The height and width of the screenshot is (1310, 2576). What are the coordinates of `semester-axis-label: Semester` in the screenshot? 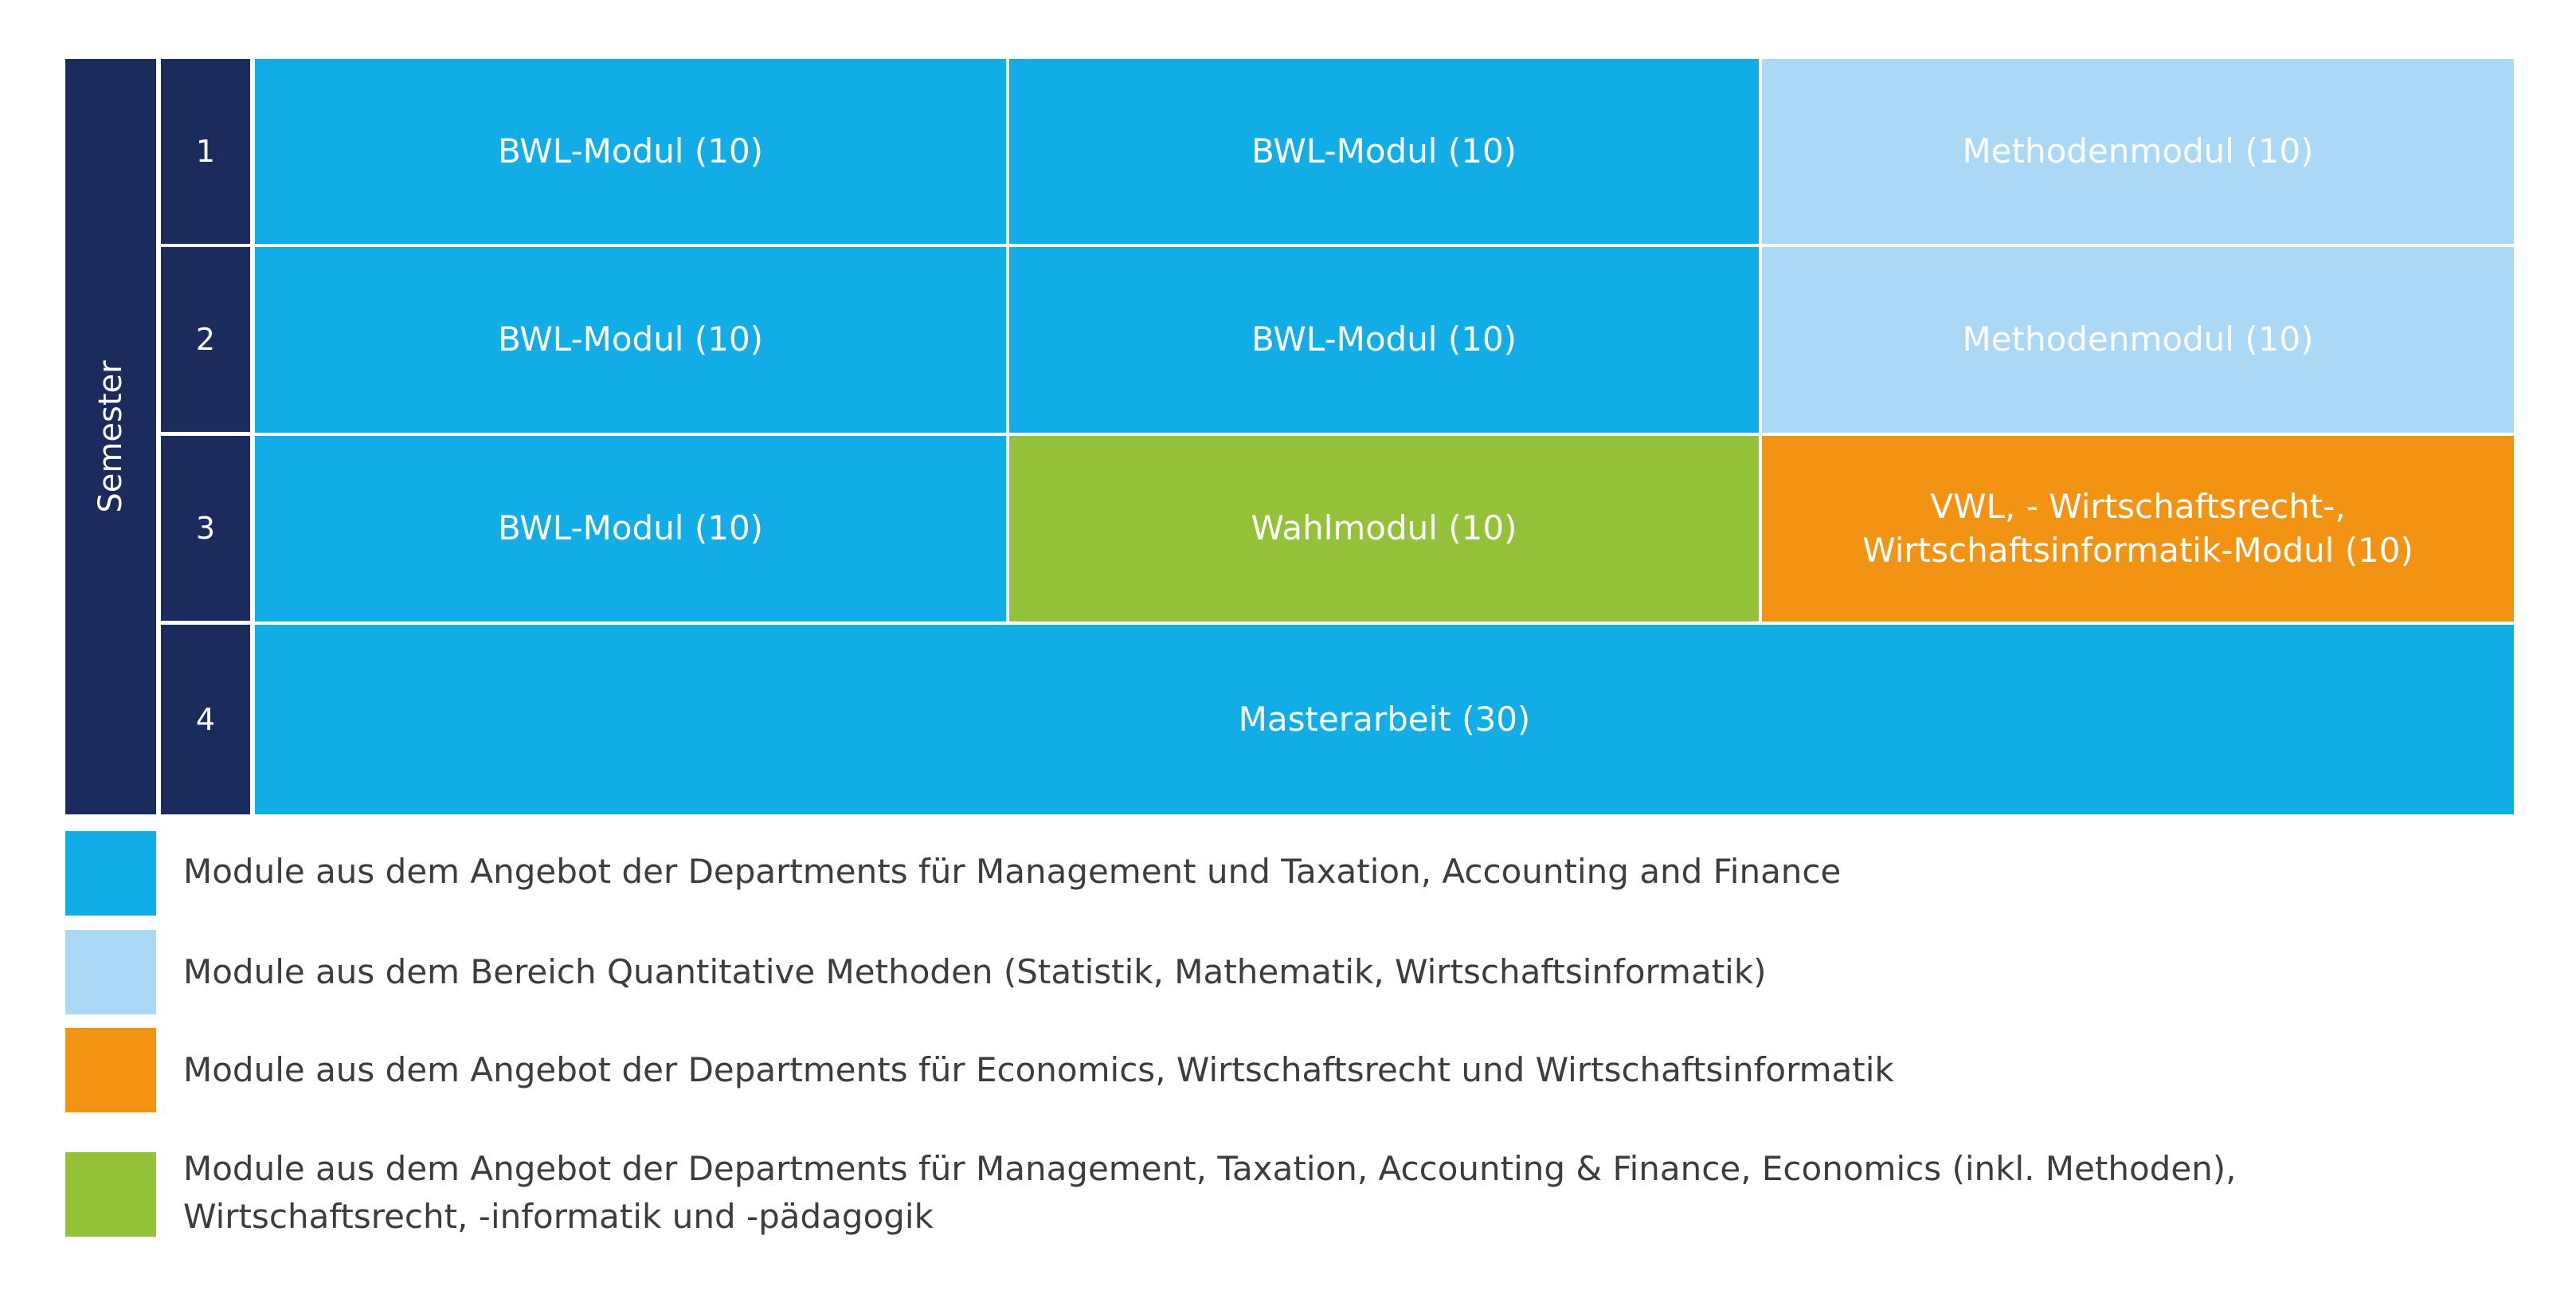 It's located at (110, 436).